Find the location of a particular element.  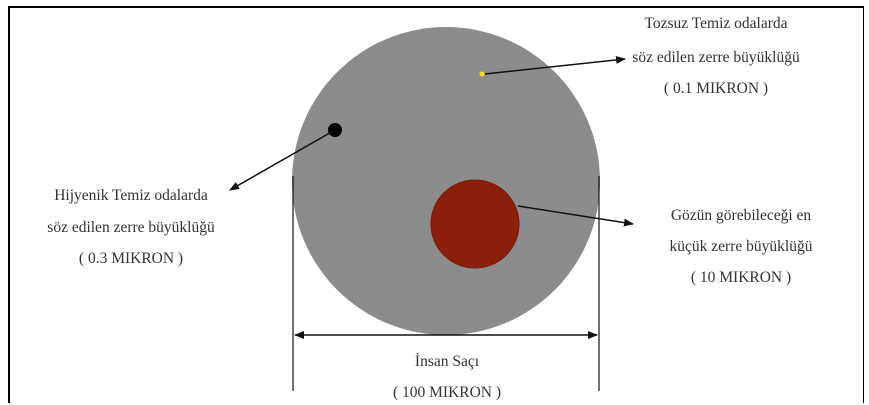

dustfree-label-line2: söz edilen zerre büyüklüğü is located at coordinates (716, 57).